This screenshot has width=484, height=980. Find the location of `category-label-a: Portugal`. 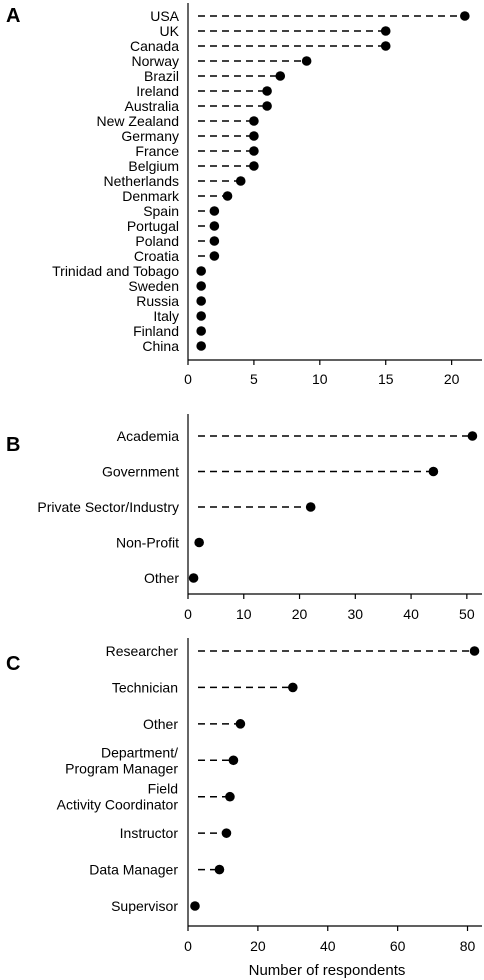

category-label-a: Portugal is located at coordinates (153, 226).